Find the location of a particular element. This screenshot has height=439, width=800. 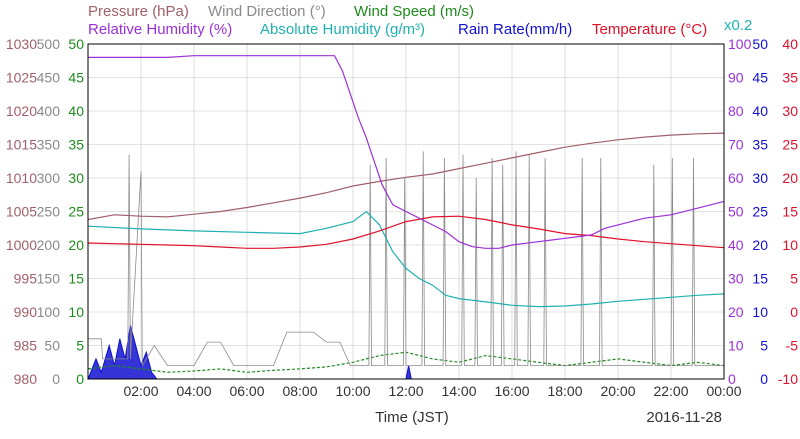

legend-relative-humidity: Relative Humidity (%) is located at coordinates (160, 29).